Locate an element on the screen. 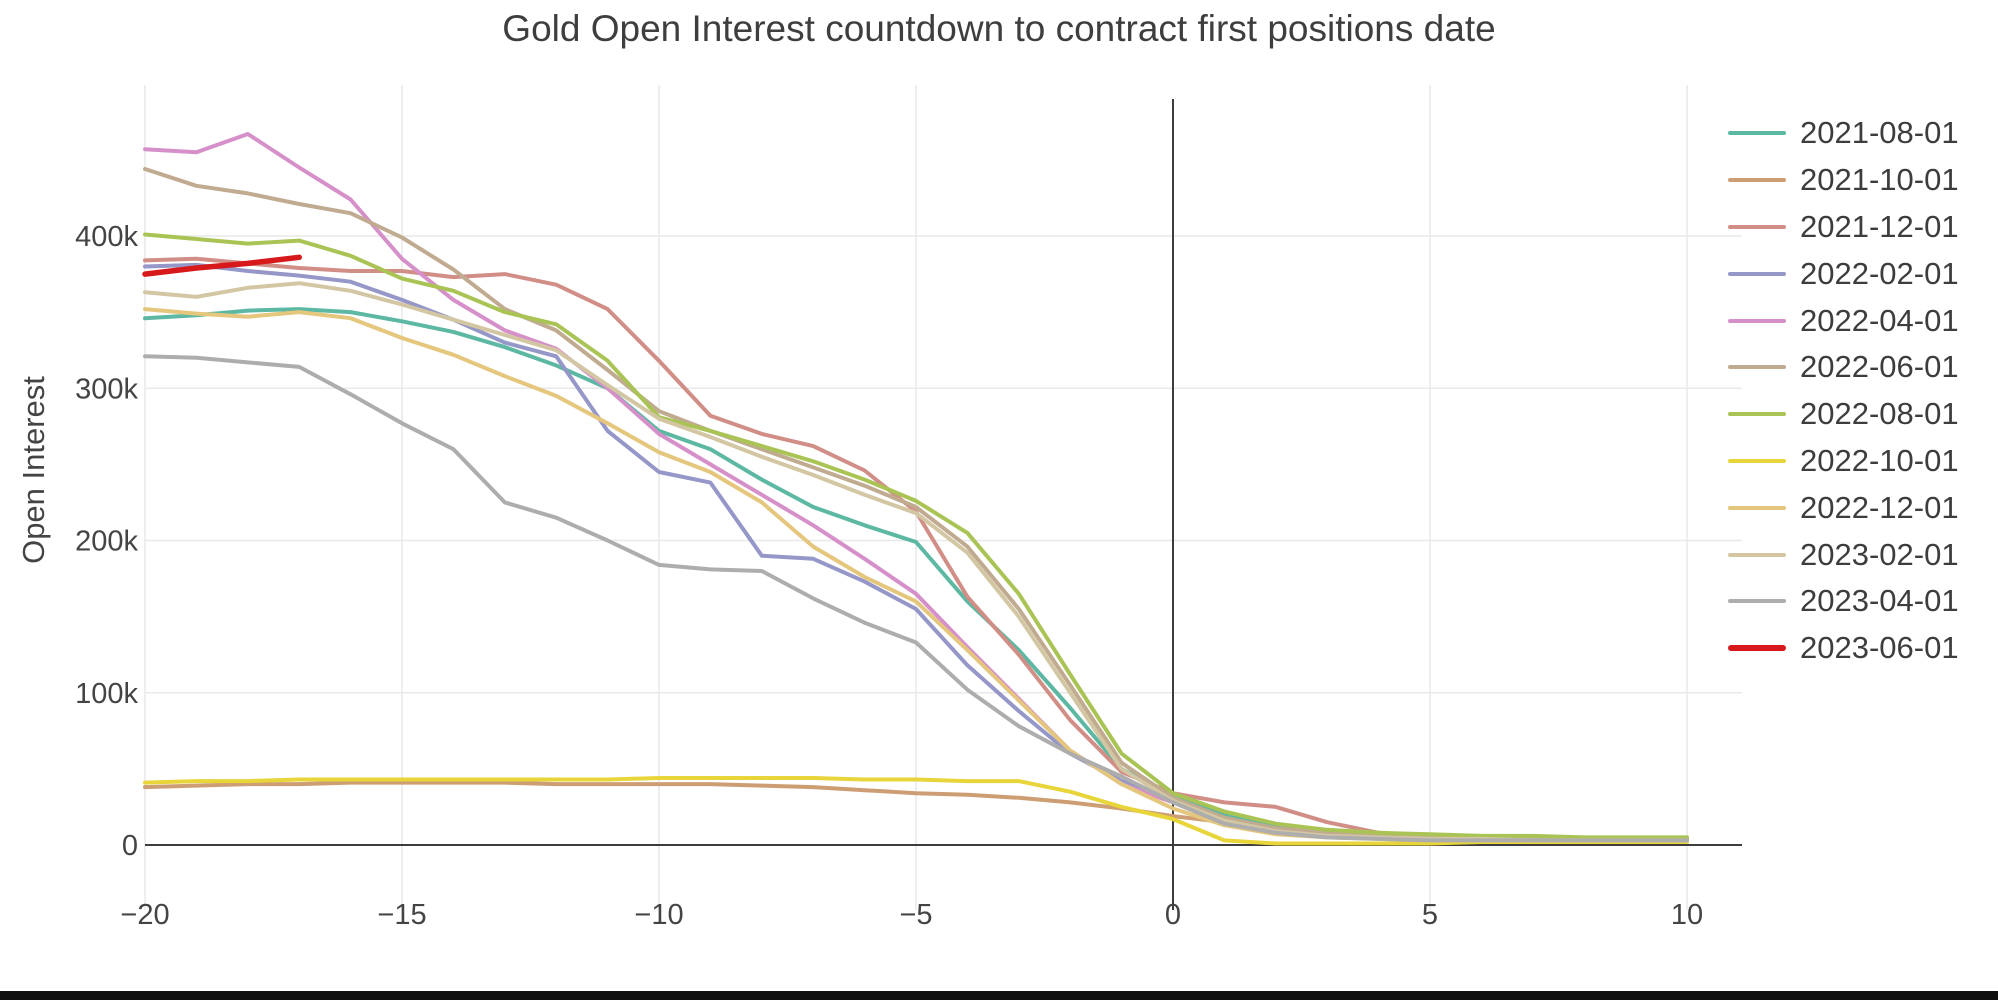  legend-label: 2023-06-01 is located at coordinates (1879, 648).